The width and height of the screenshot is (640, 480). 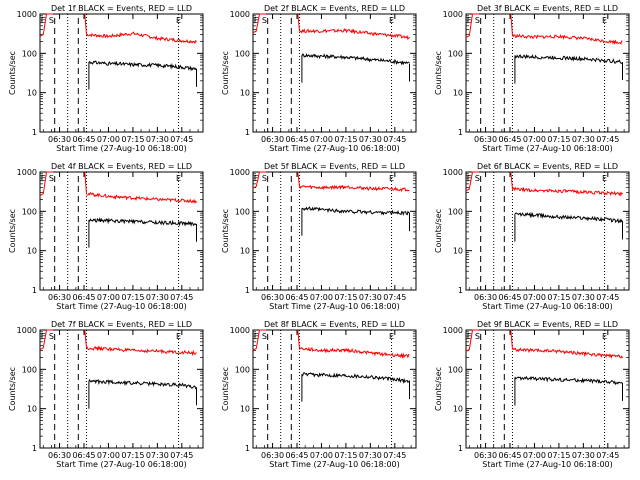 I want to click on panel-title: Det 5f BLACK = Events, RED = LLD, so click(x=334, y=166).